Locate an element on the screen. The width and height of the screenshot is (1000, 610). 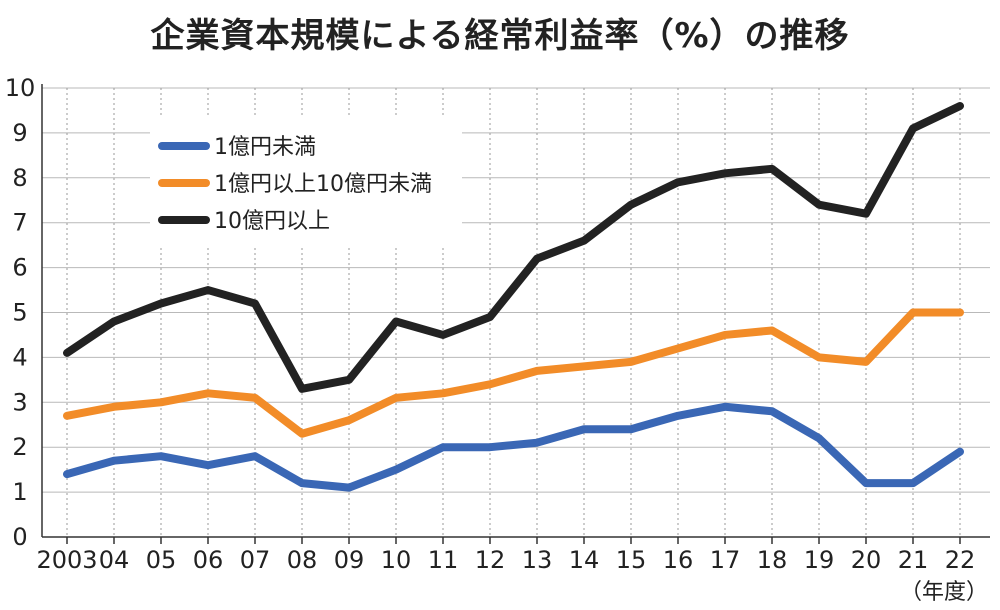
legend-label: 10億円以上 is located at coordinates (272, 221).